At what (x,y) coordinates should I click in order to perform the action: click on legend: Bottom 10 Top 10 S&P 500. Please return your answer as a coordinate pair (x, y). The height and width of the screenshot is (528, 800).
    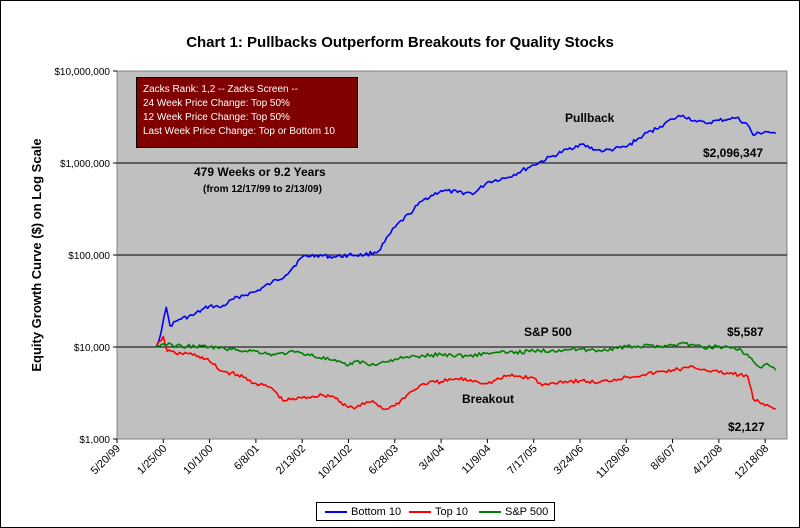
    Looking at the image, I should click on (435, 511).